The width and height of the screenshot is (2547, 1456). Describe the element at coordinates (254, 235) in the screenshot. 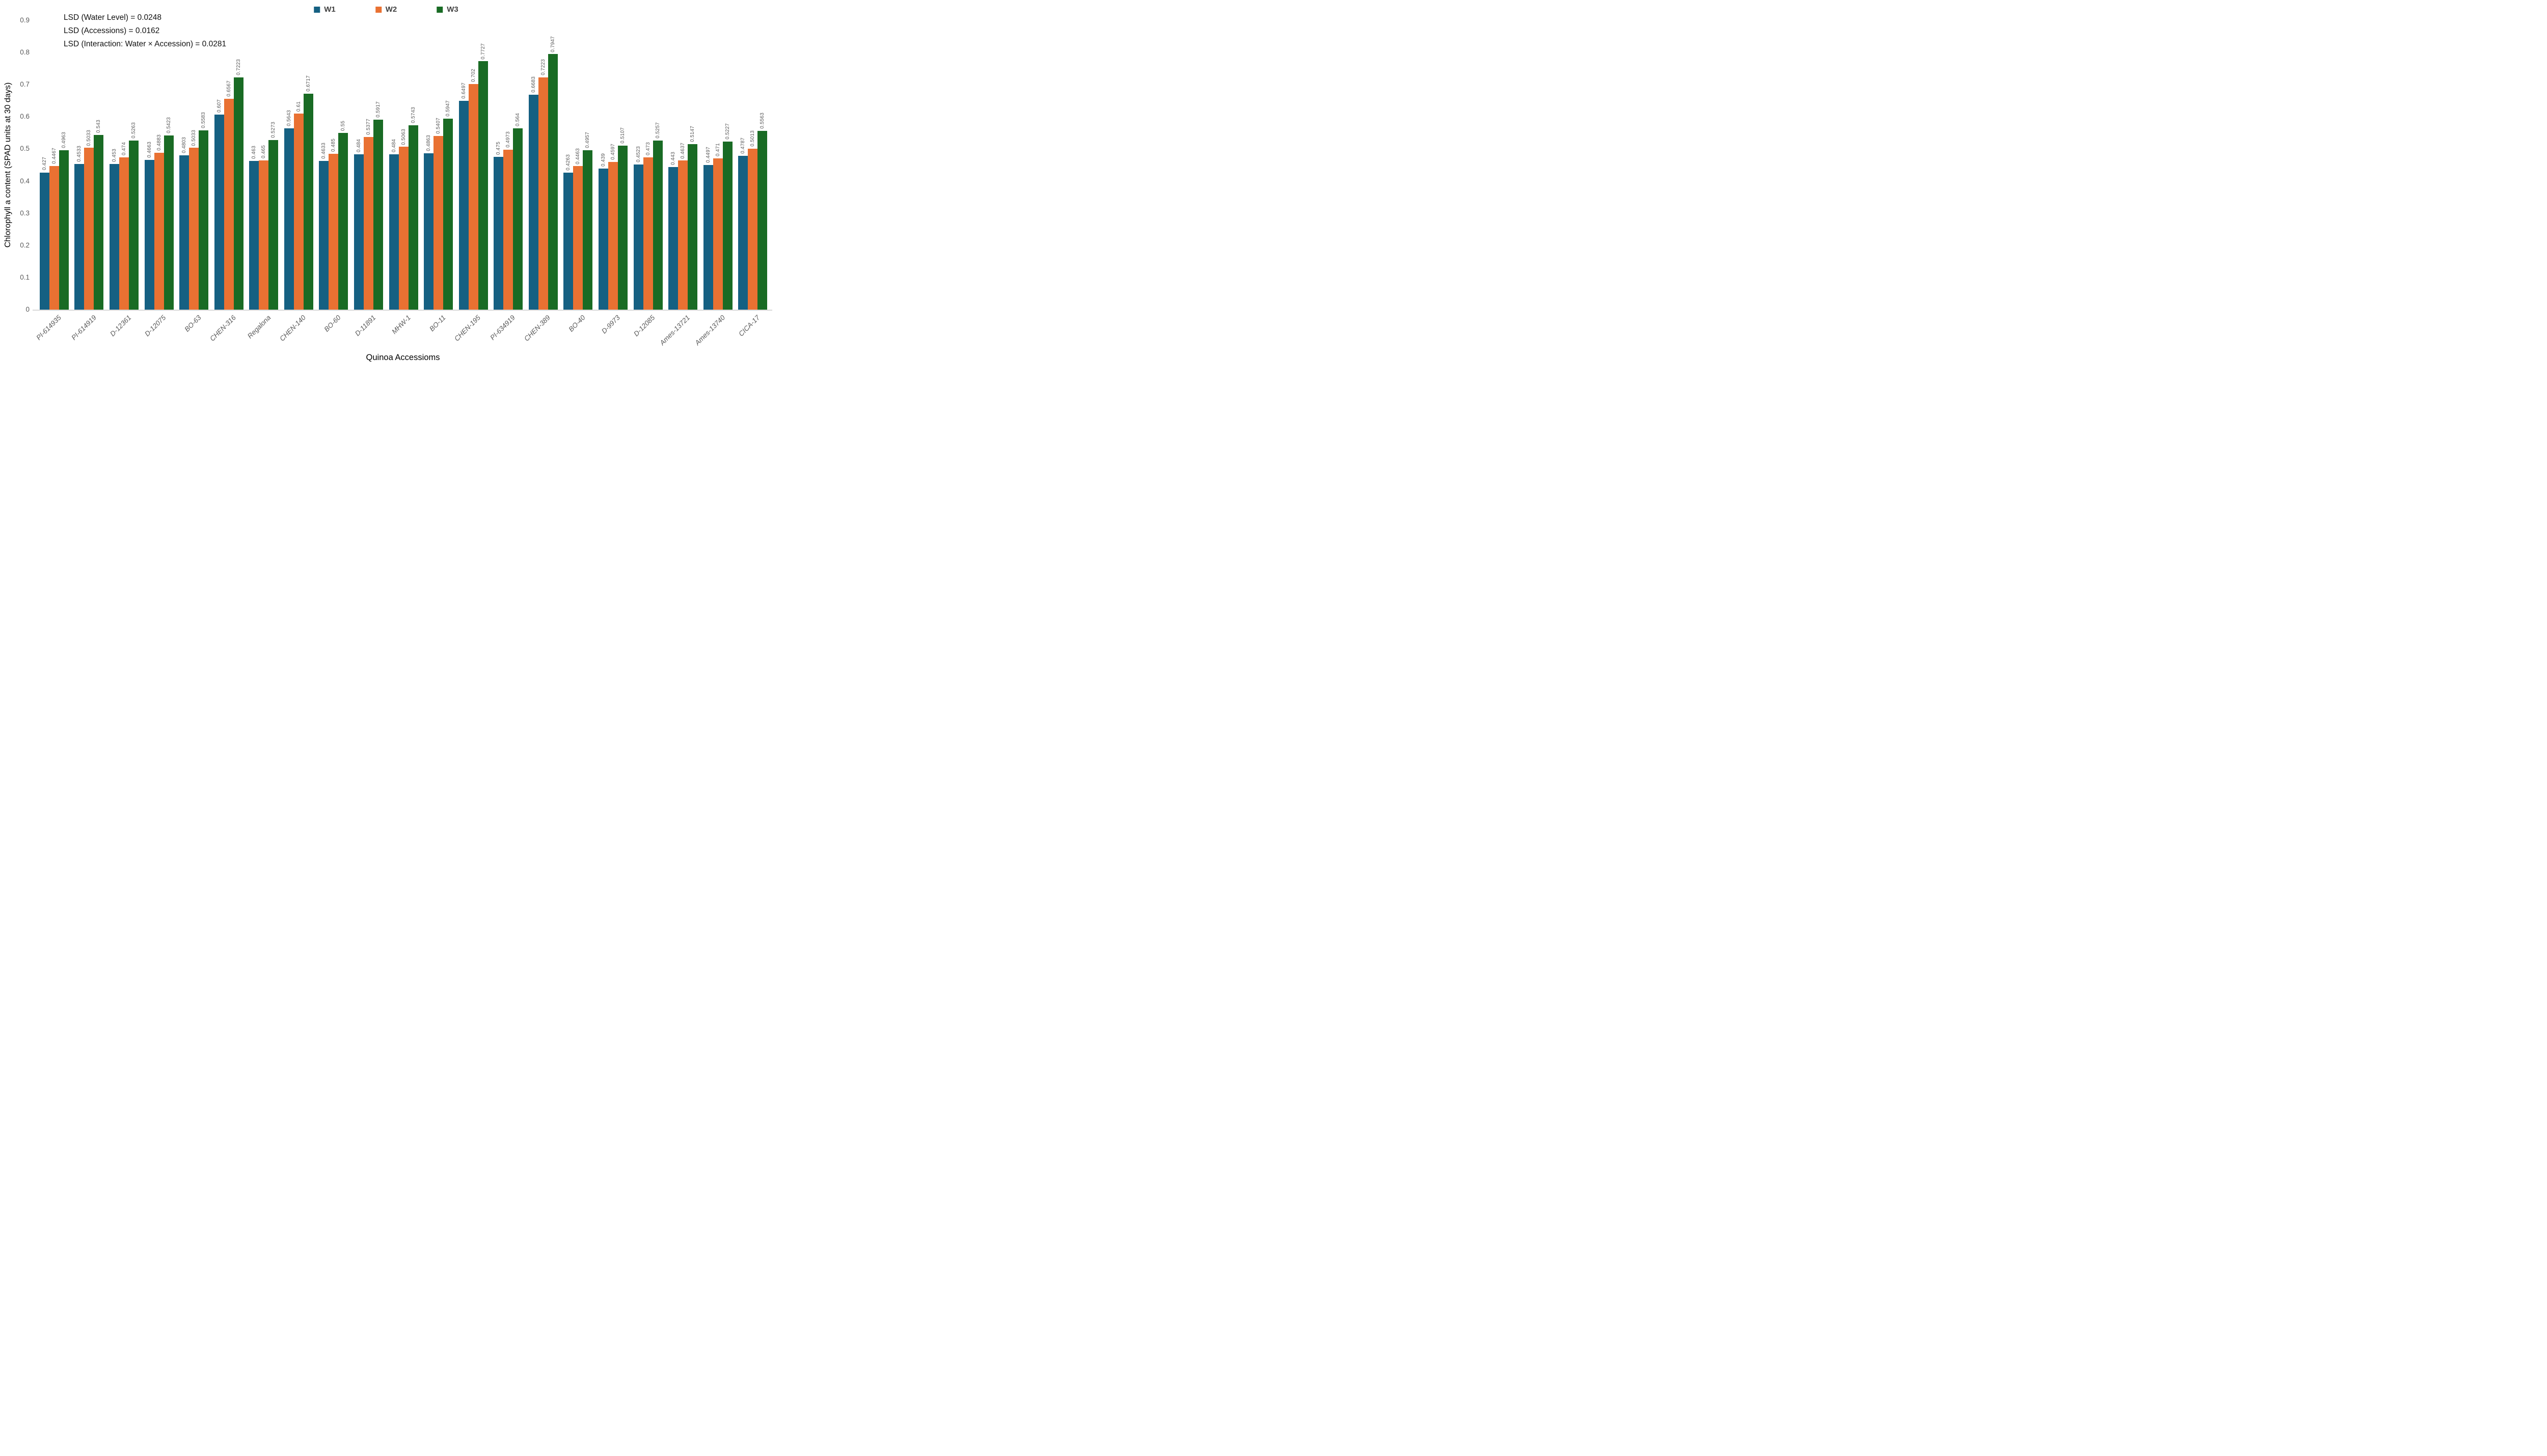

I see `bar-W1-Regalona` at that location.